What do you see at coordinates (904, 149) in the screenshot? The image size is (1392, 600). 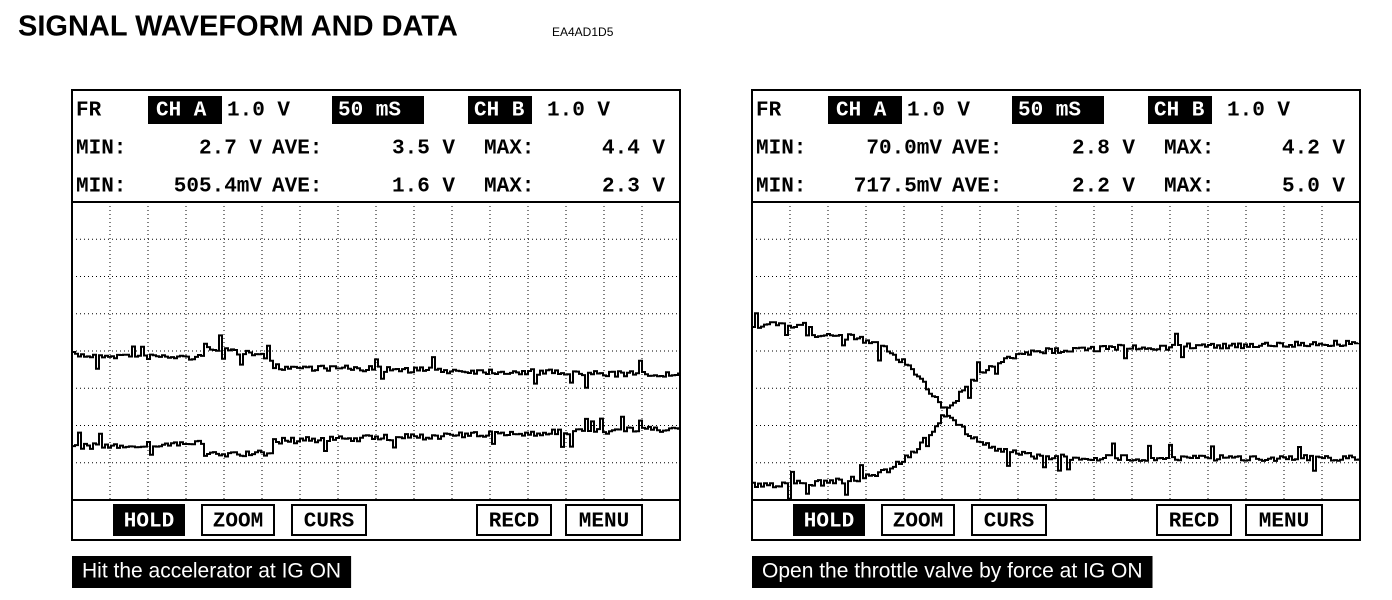 I see `readout: 70.0mV` at bounding box center [904, 149].